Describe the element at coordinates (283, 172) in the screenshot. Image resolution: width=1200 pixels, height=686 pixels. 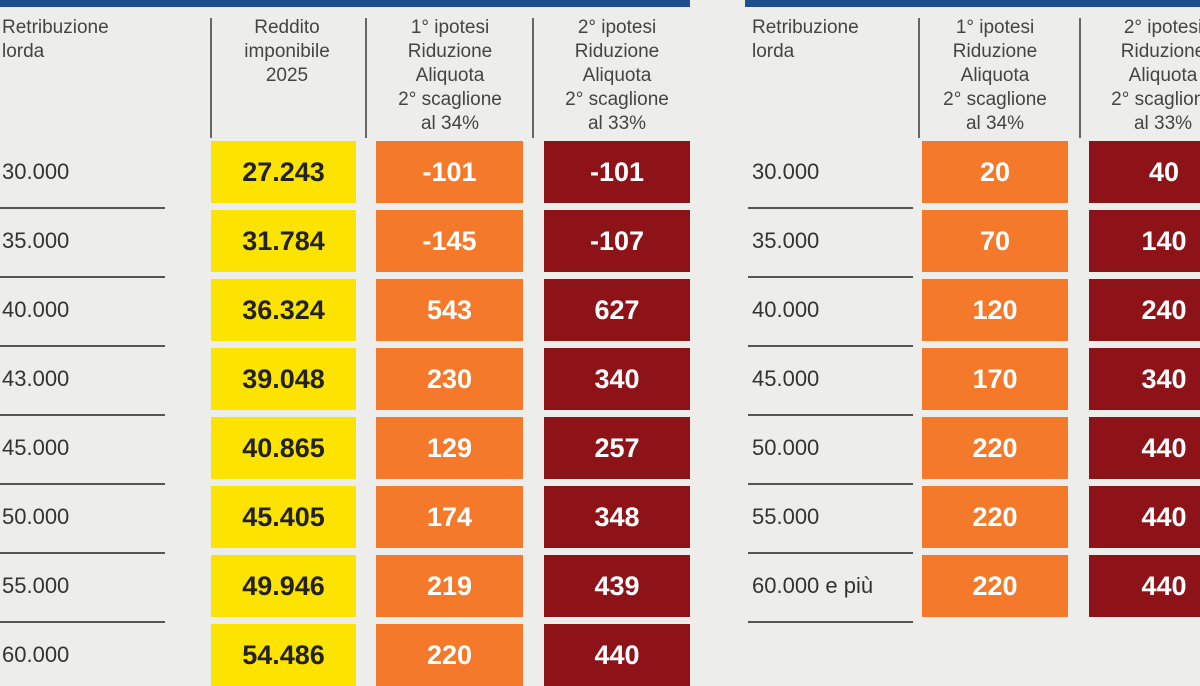
I see `taxable-cell: 27.243` at that location.